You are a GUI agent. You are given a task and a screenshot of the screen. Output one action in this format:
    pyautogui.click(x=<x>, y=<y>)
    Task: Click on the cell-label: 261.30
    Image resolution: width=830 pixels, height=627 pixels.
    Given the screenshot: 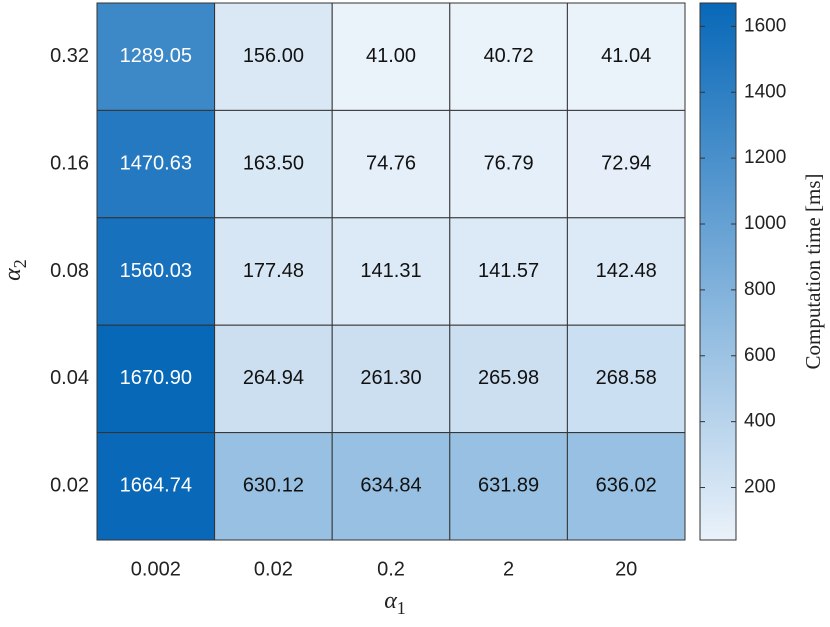 What is the action you would take?
    pyautogui.click(x=390, y=378)
    